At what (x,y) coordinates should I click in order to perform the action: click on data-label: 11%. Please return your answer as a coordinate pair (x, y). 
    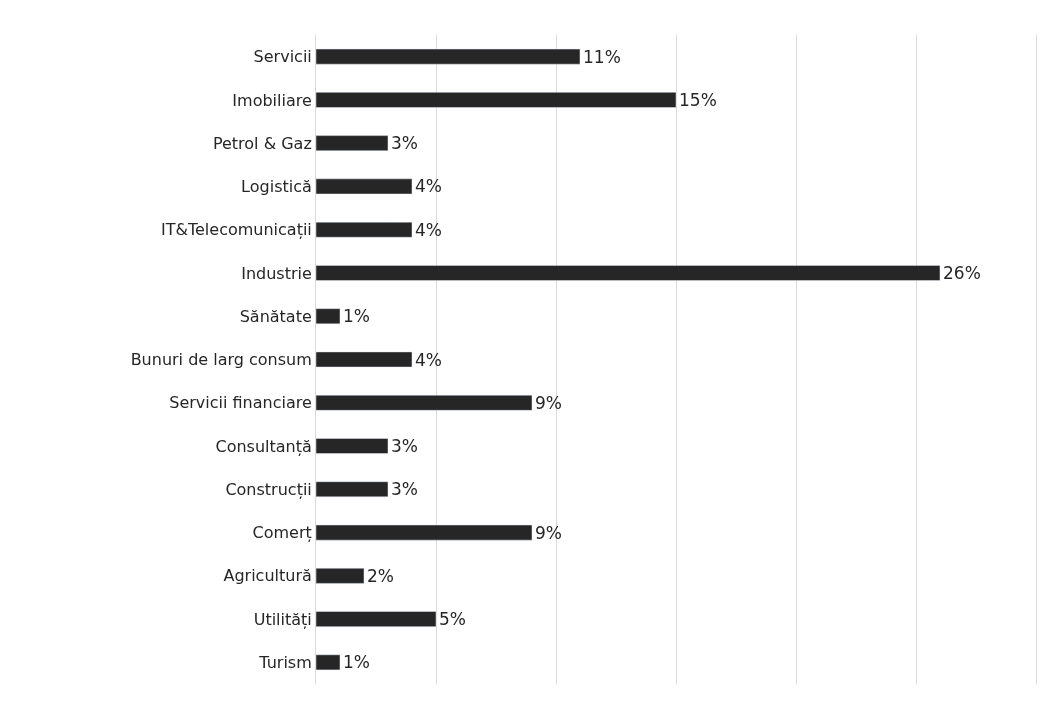
    Looking at the image, I should click on (602, 56).